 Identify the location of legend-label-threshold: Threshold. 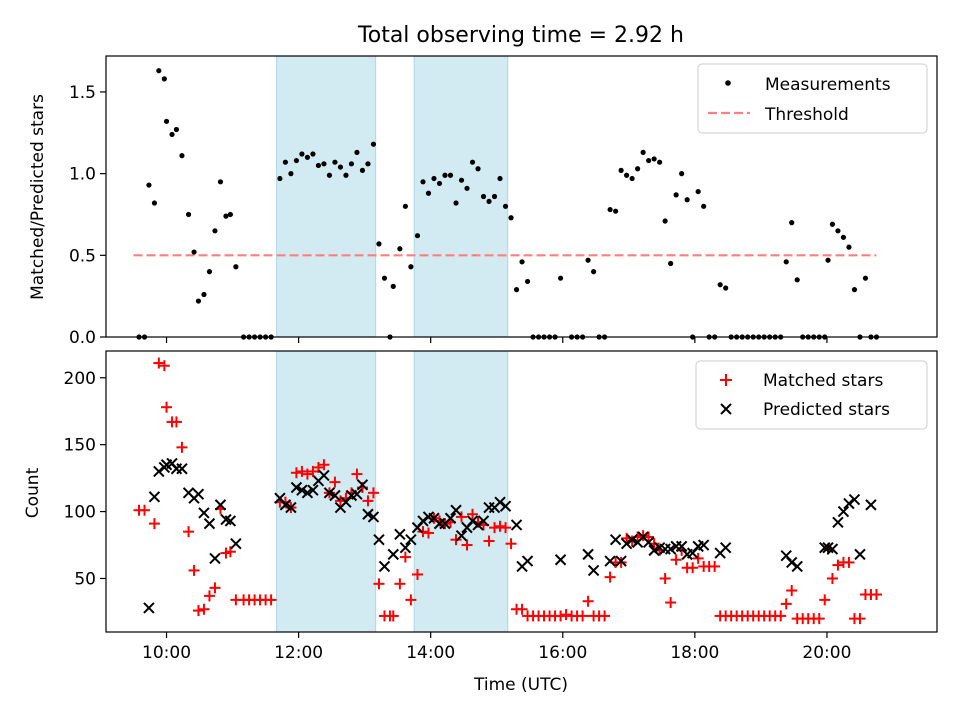
(806, 115).